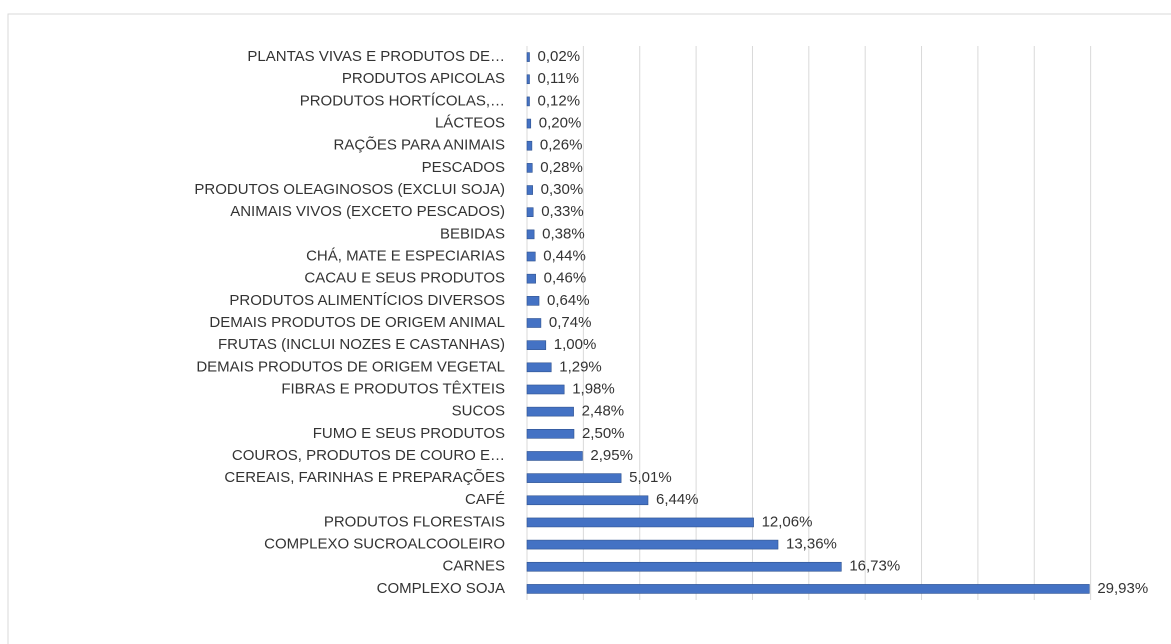 The image size is (1171, 644). Describe the element at coordinates (405, 255) in the screenshot. I see `category-label: CHÁ, MATE E ESPECIARIAS` at that location.